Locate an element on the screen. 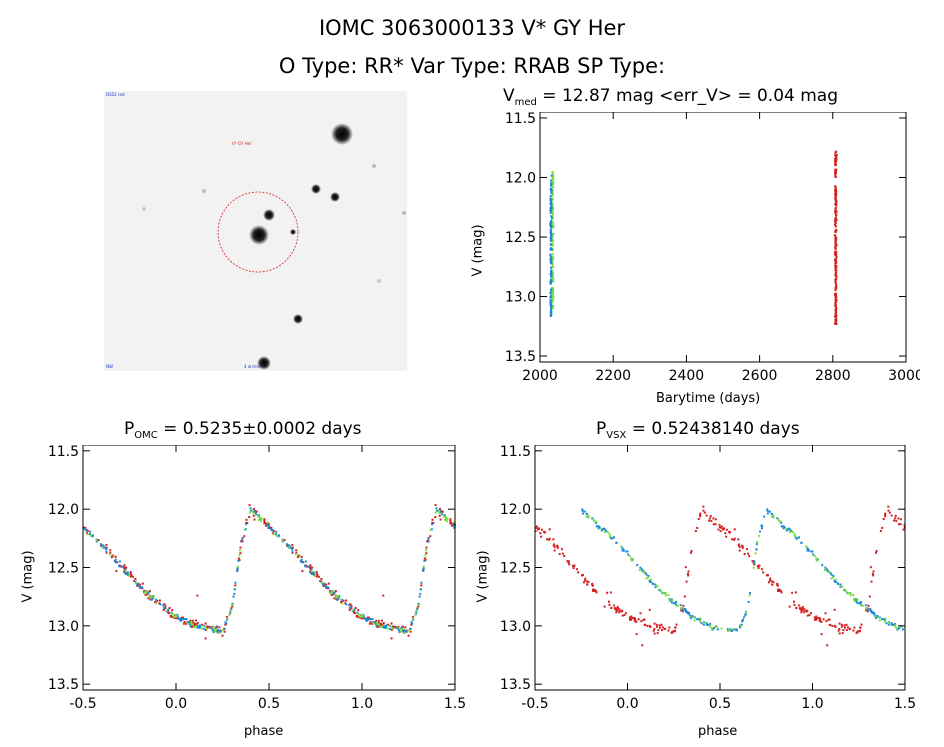 The height and width of the screenshot is (747, 944). sky-image: DSS2 red V* GY Her NW 4 arcmin is located at coordinates (255, 231).